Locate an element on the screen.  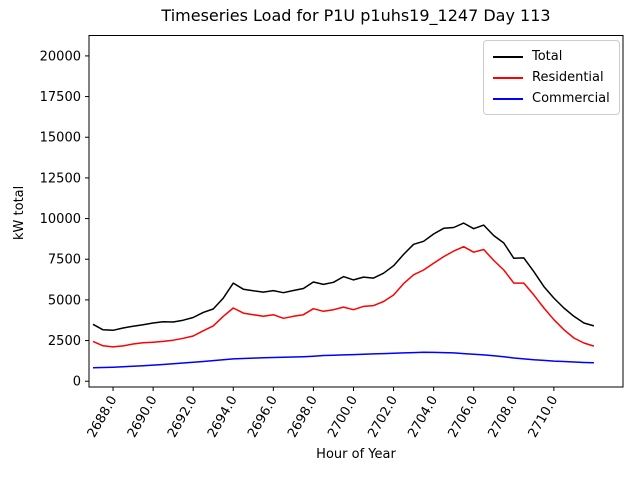
x-tick-label: 2704.0 is located at coordinates (423, 417).